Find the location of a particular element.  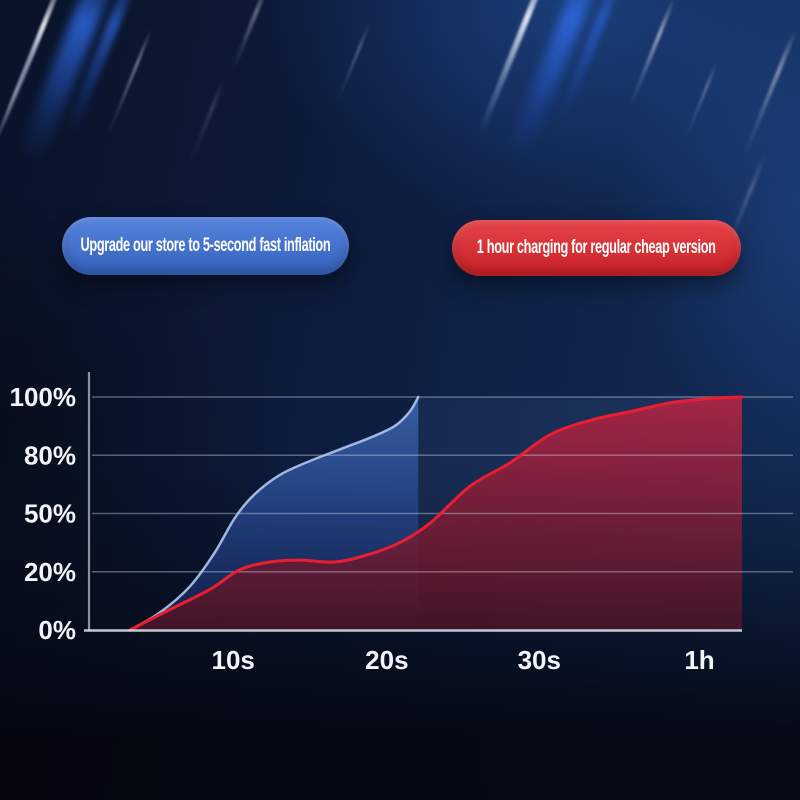

y-tick-label: 100% is located at coordinates (43, 397).